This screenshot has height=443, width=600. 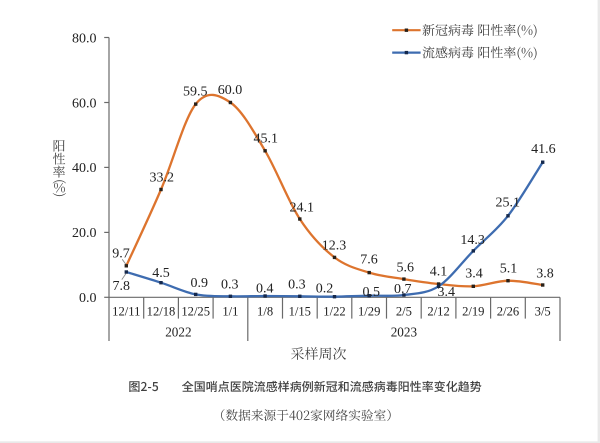 What do you see at coordinates (369, 259) in the screenshot?
I see `svg-text: 7.6` at bounding box center [369, 259].